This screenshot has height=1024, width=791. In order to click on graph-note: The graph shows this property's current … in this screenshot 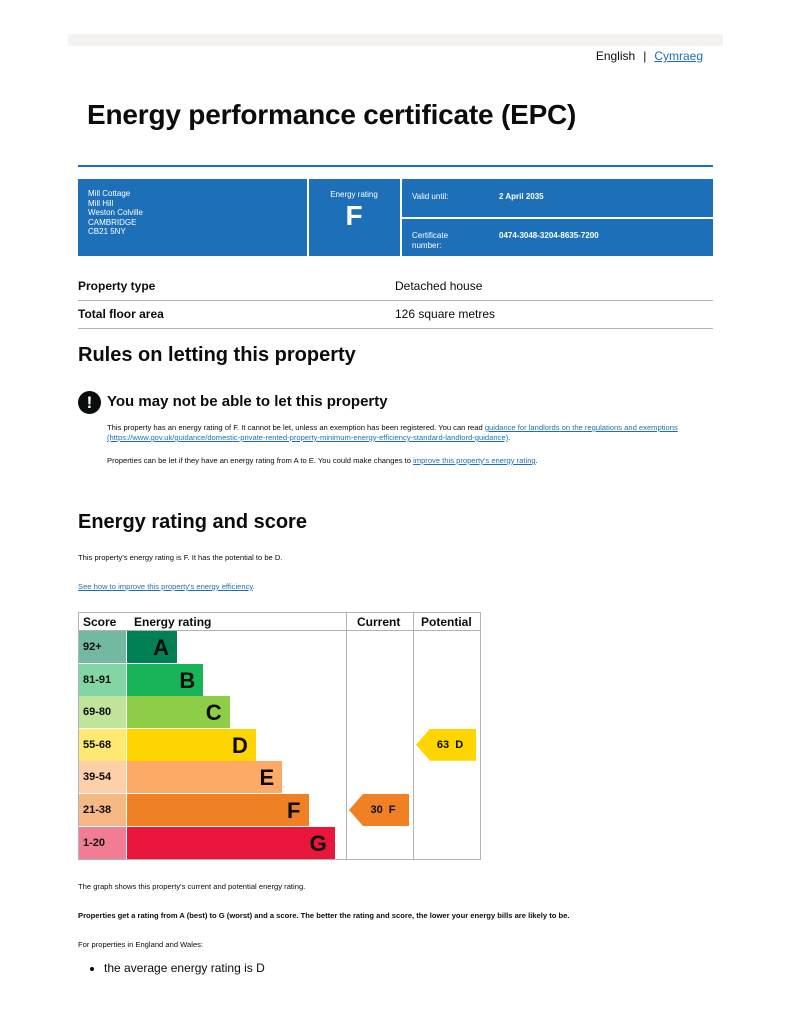, I will do `click(192, 886)`.